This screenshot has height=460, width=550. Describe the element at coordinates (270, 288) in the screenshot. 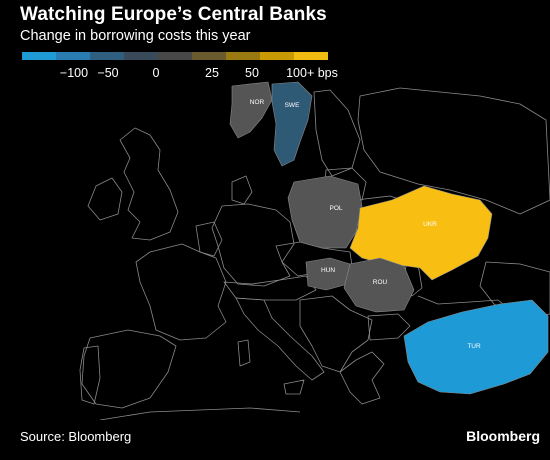

I see `swiss-austria-outline` at that location.